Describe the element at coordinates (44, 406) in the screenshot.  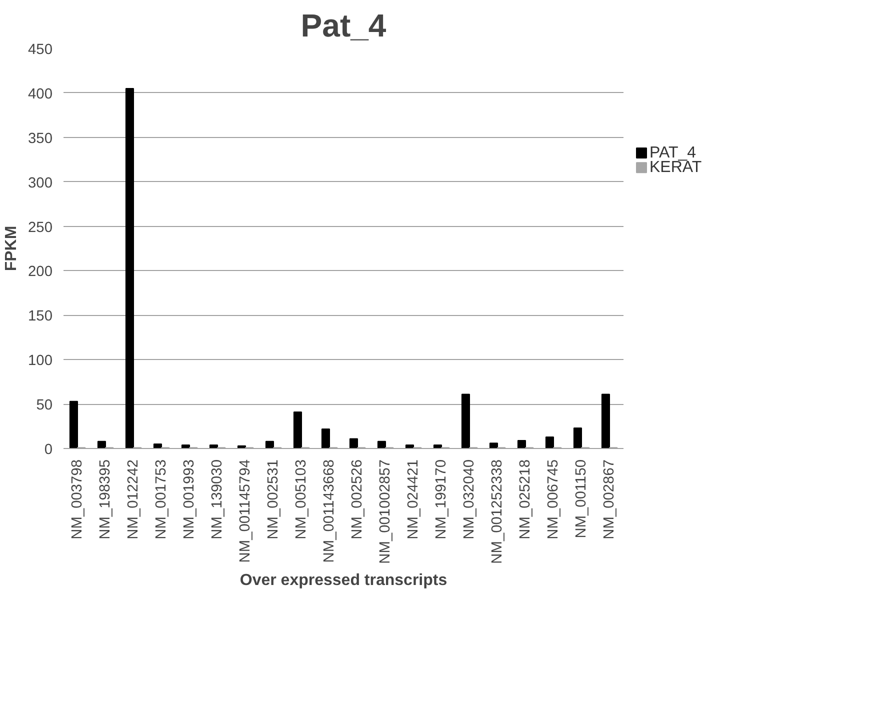
I see `y-tick-label: 50` at that location.